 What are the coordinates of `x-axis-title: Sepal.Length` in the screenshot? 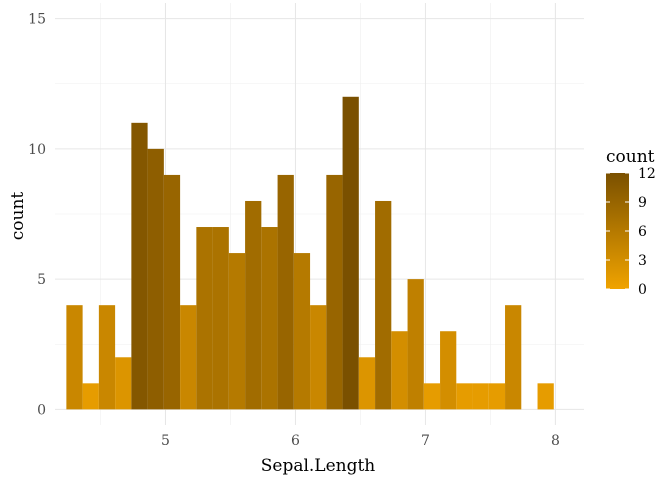 It's located at (318, 466).